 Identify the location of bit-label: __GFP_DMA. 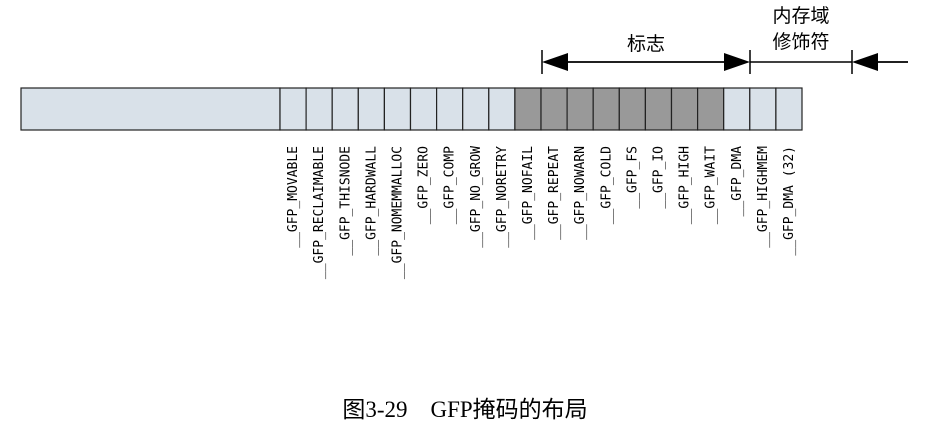
(737, 181).